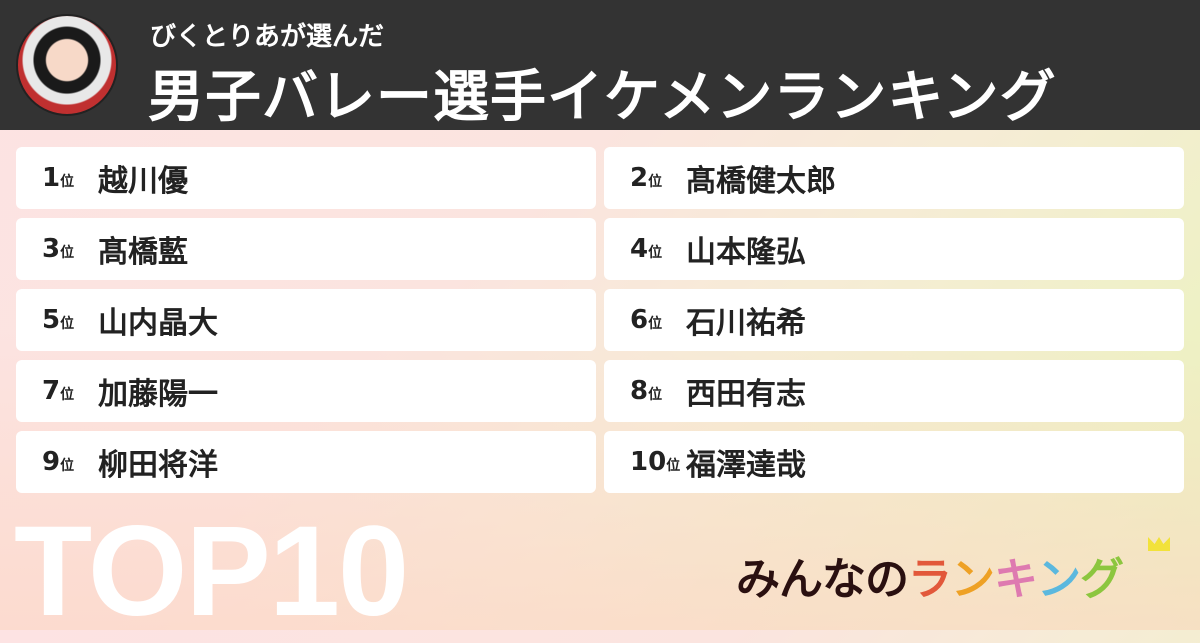 This screenshot has height=643, width=1200. I want to click on logo-letter: キ, so click(1016, 579).